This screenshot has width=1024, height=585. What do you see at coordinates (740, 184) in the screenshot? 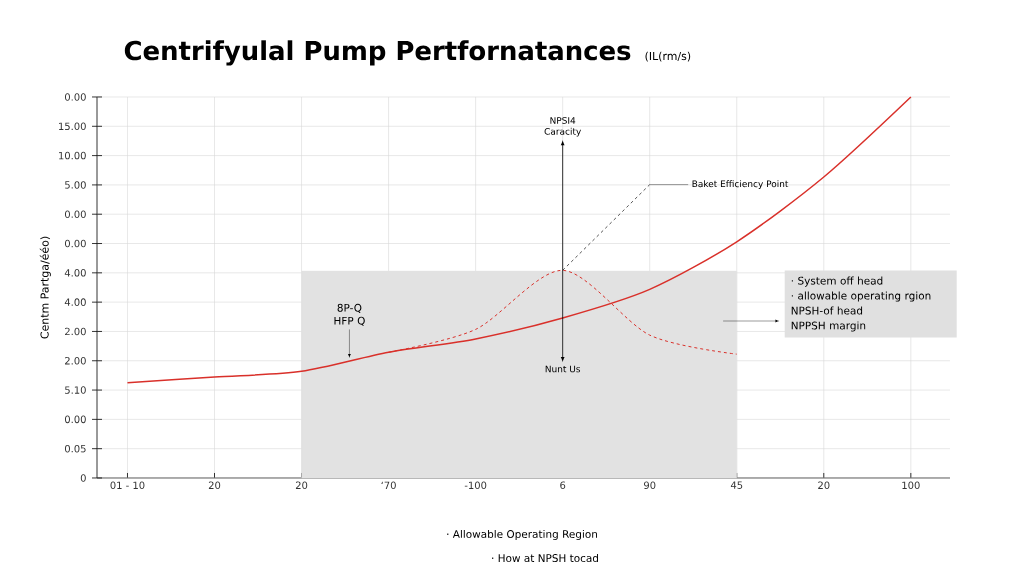
I see `annotation: Baket Efficiency Point` at bounding box center [740, 184].